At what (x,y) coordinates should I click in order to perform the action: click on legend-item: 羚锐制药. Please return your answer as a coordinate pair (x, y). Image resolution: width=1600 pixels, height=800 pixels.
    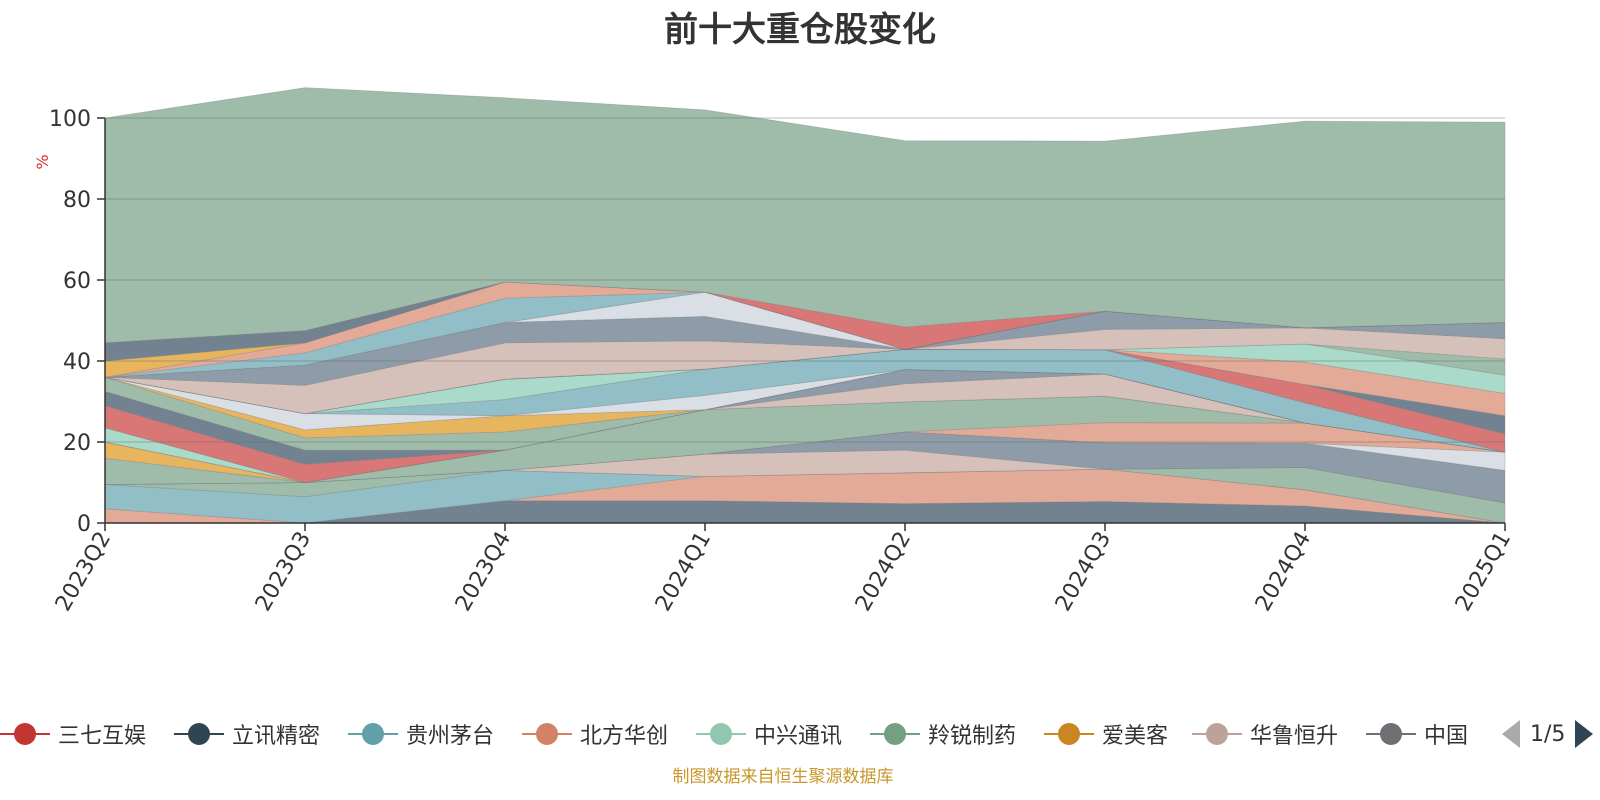
    Looking at the image, I should click on (943, 734).